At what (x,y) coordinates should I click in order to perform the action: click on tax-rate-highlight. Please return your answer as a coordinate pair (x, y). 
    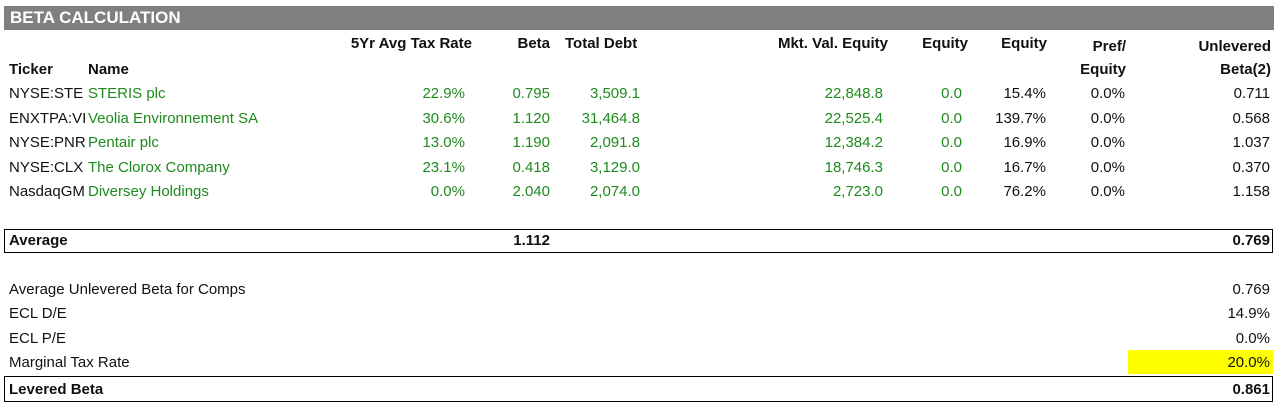
    Looking at the image, I should click on (1200, 362).